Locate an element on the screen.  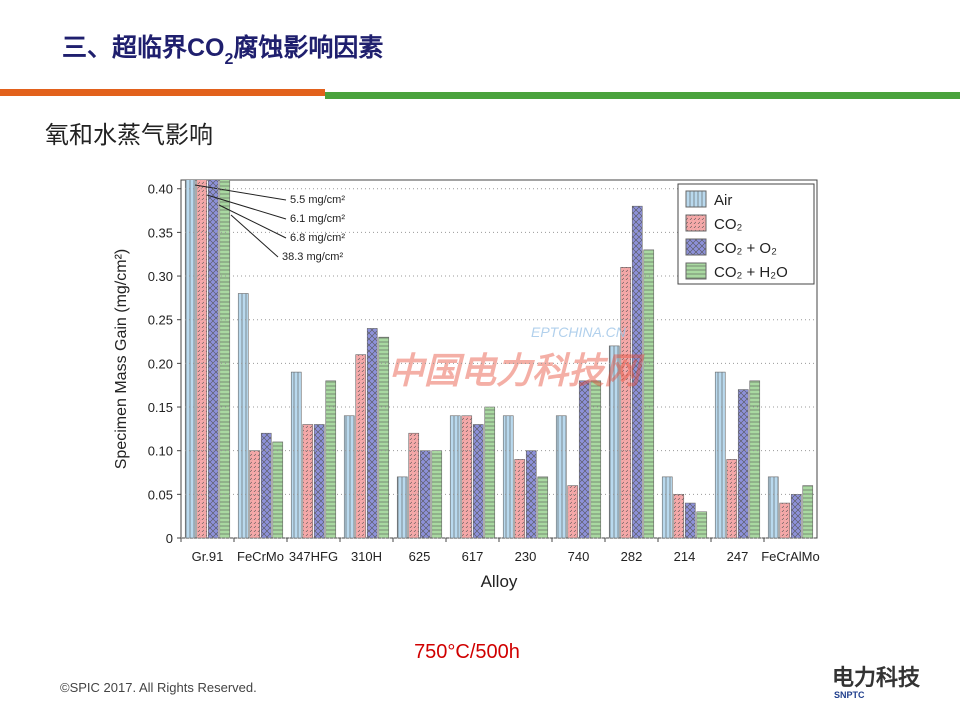
y-tick-label: 0.25 is located at coordinates (160, 320).